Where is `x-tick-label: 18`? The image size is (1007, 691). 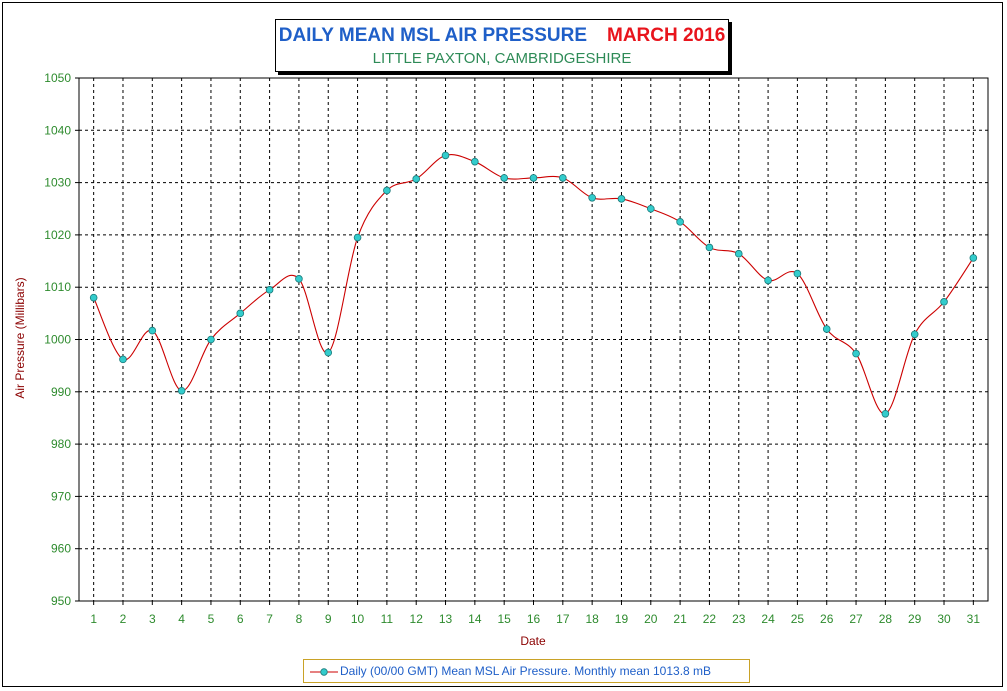 x-tick-label: 18 is located at coordinates (592, 619).